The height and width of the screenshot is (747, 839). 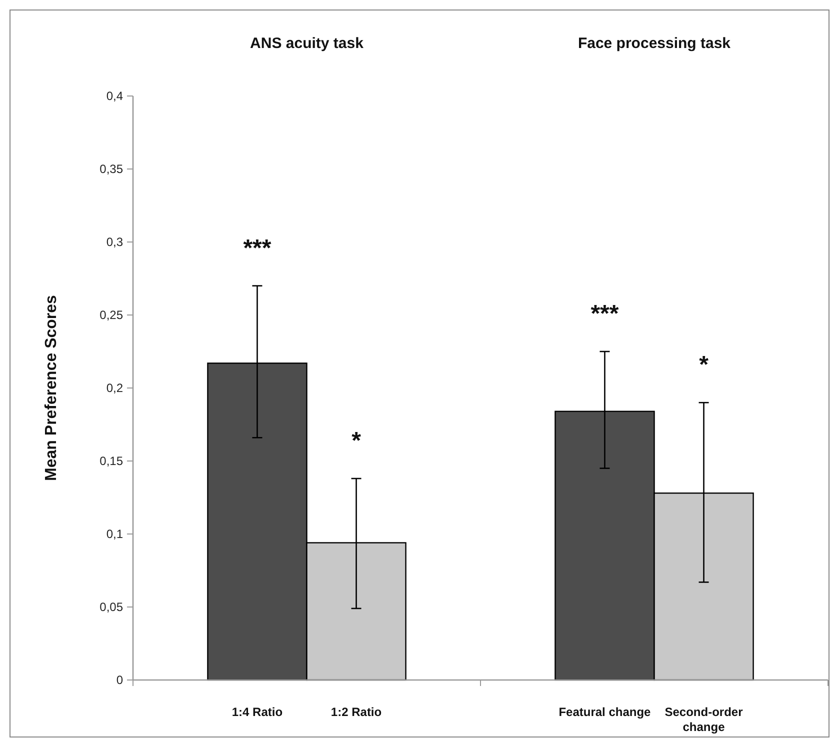 I want to click on y-tick-label: 0,15, so click(x=112, y=461).